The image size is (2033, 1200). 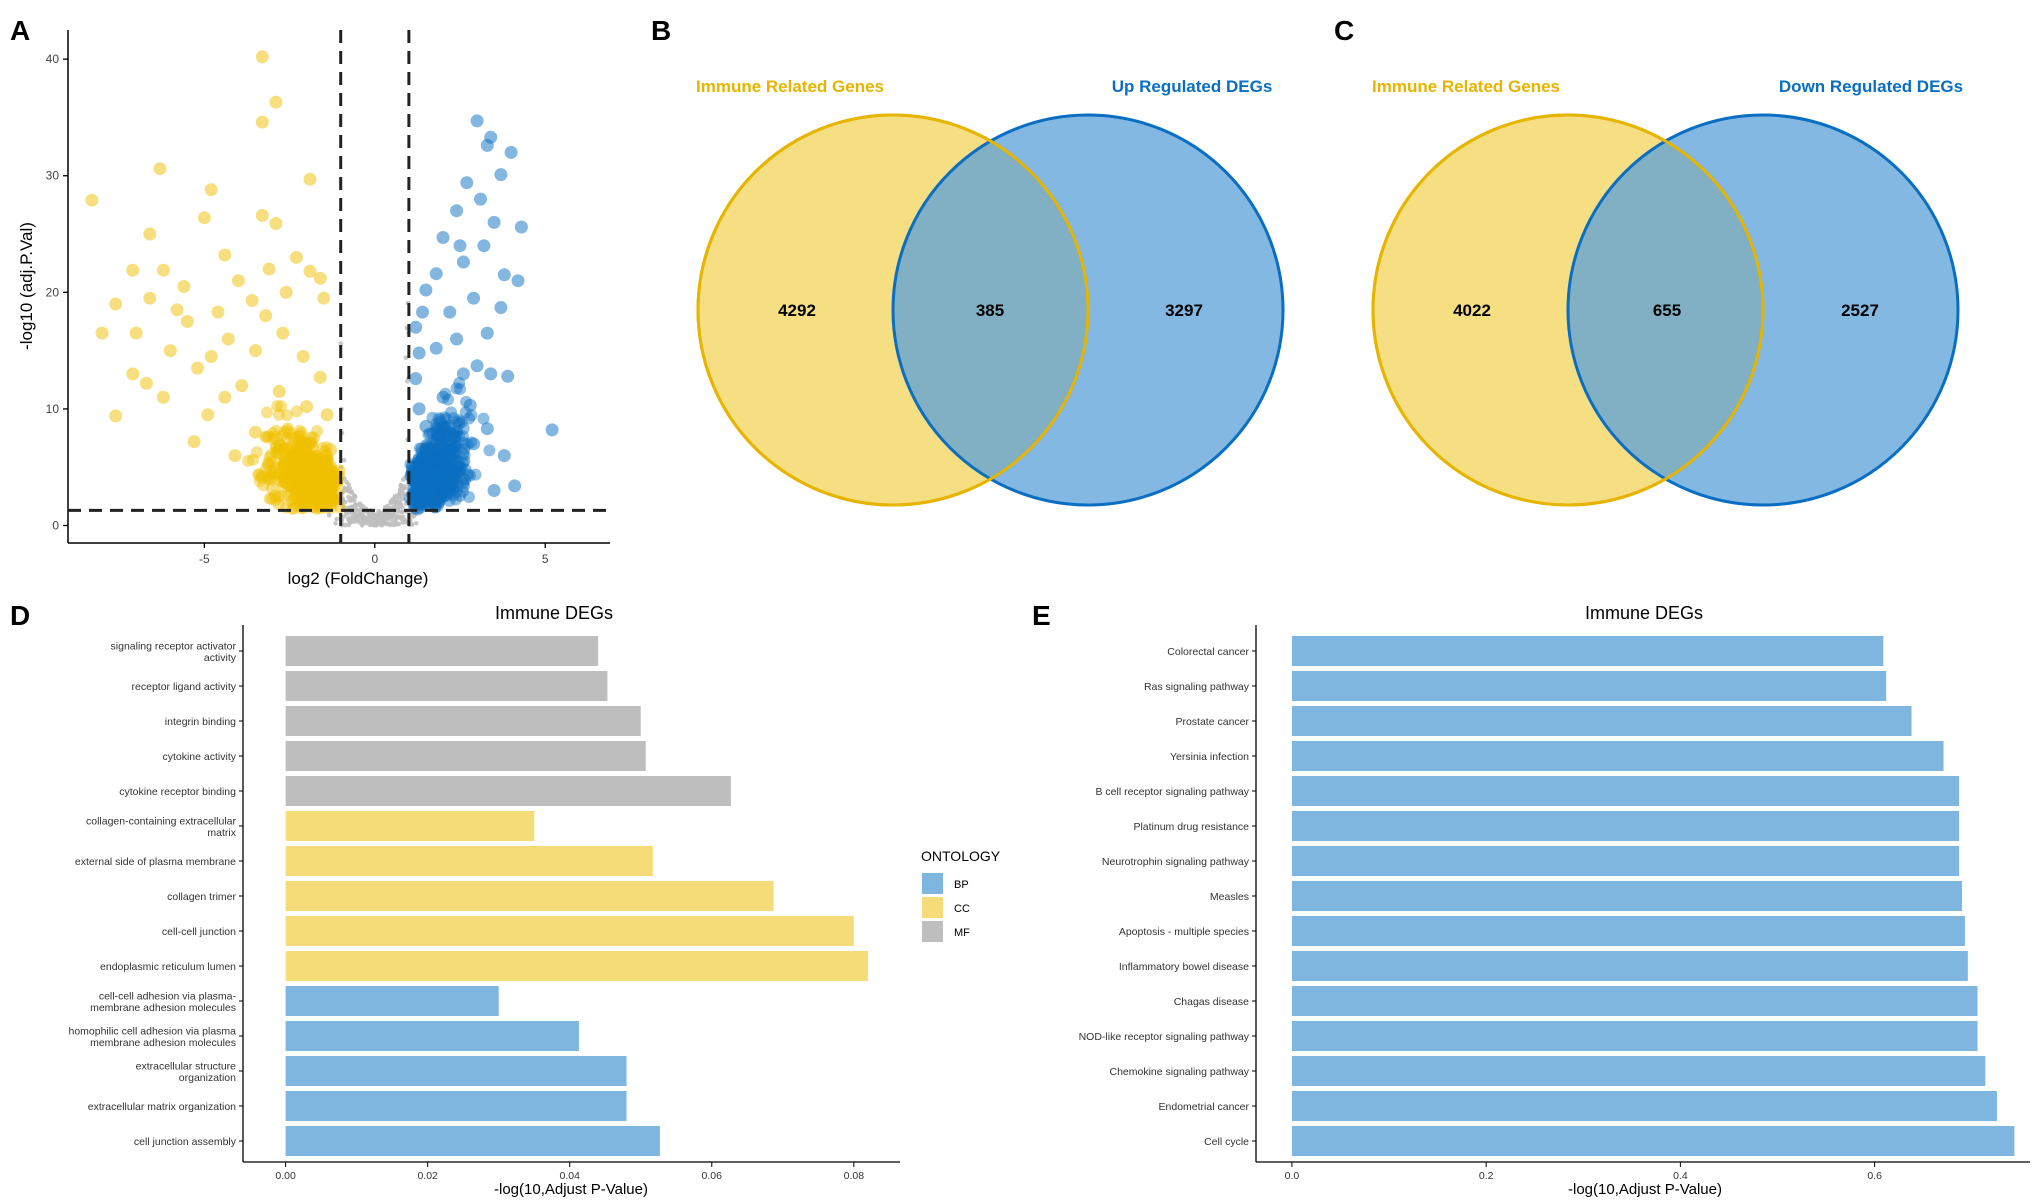 What do you see at coordinates (168, 967) in the screenshot?
I see `go-category-label: endoplasmic reticulum lumen` at bounding box center [168, 967].